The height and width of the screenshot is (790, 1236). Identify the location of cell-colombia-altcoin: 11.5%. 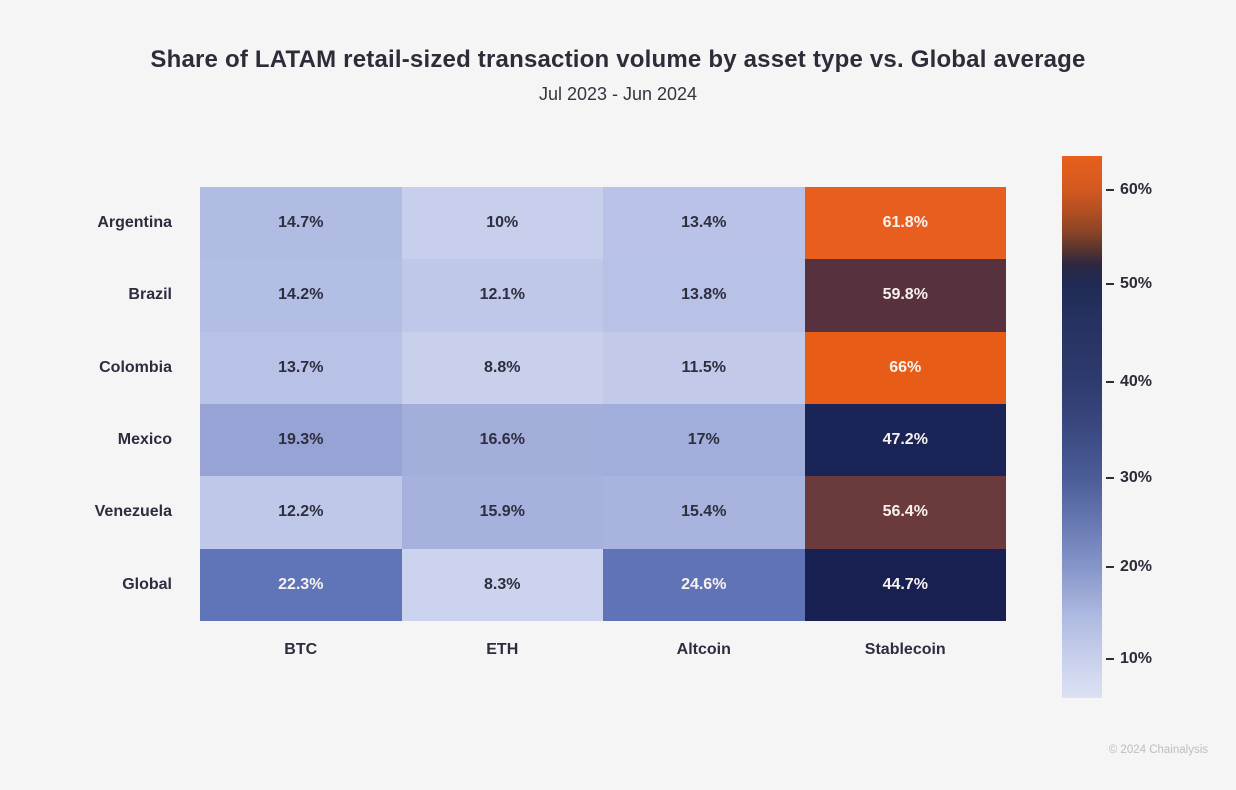
(704, 367).